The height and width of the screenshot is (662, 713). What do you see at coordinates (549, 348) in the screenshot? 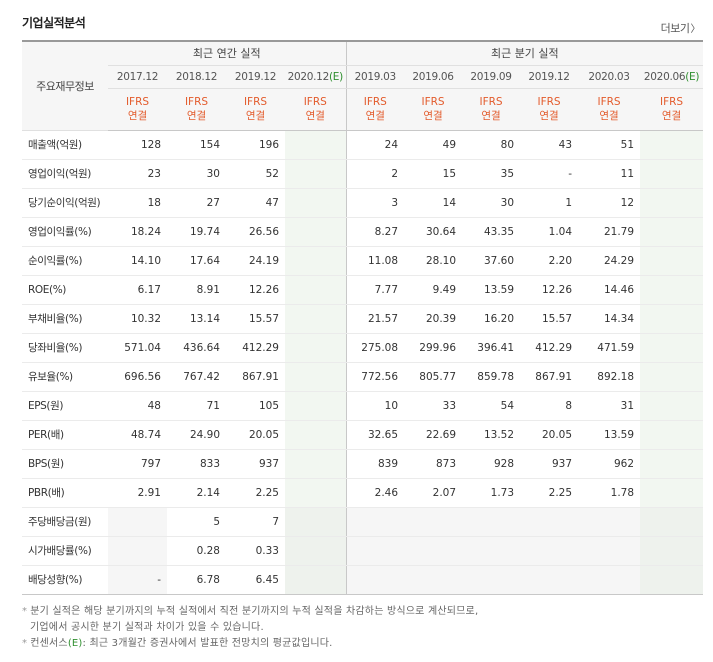
I see `table-cell: 412.29` at bounding box center [549, 348].